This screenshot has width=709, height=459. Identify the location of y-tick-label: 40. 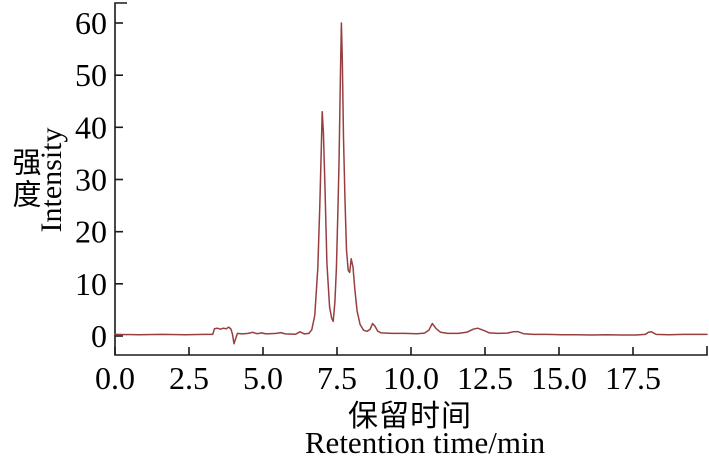
(91, 127).